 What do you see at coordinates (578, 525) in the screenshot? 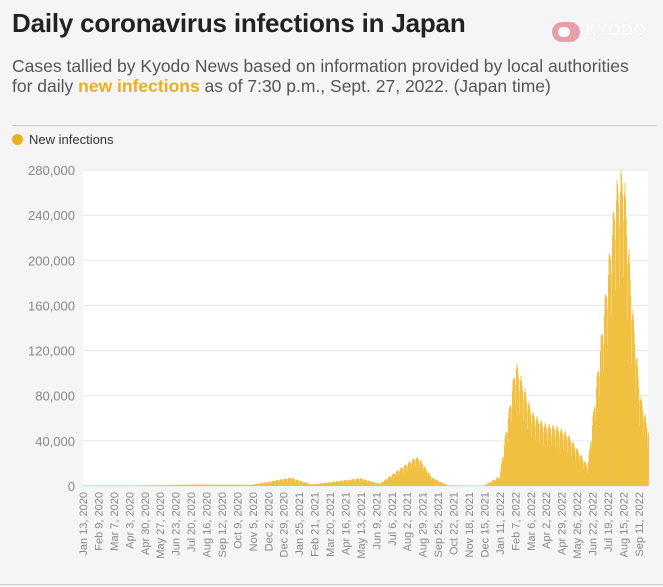
I see `x-tick-label: May 26, 2022` at bounding box center [578, 525].